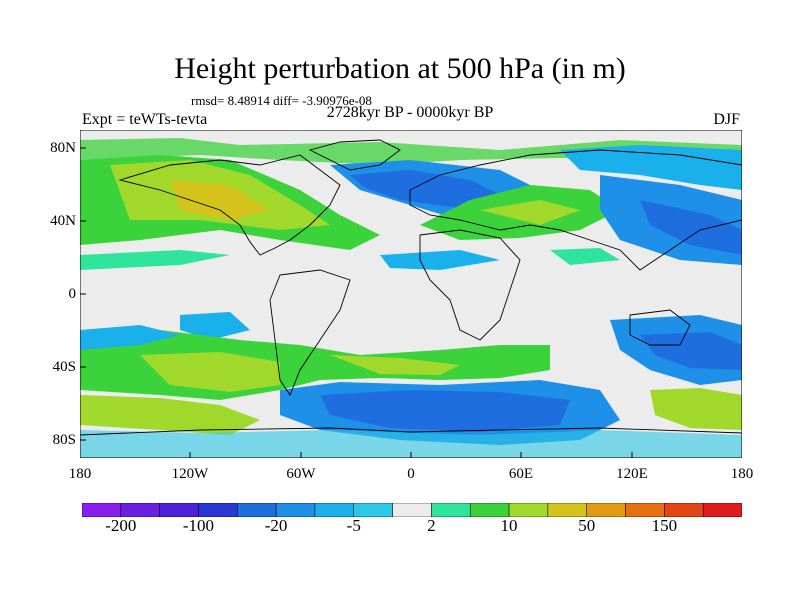 Image resolution: width=800 pixels, height=600 pixels. Describe the element at coordinates (353, 525) in the screenshot. I see `colorbar-label: -5` at that location.